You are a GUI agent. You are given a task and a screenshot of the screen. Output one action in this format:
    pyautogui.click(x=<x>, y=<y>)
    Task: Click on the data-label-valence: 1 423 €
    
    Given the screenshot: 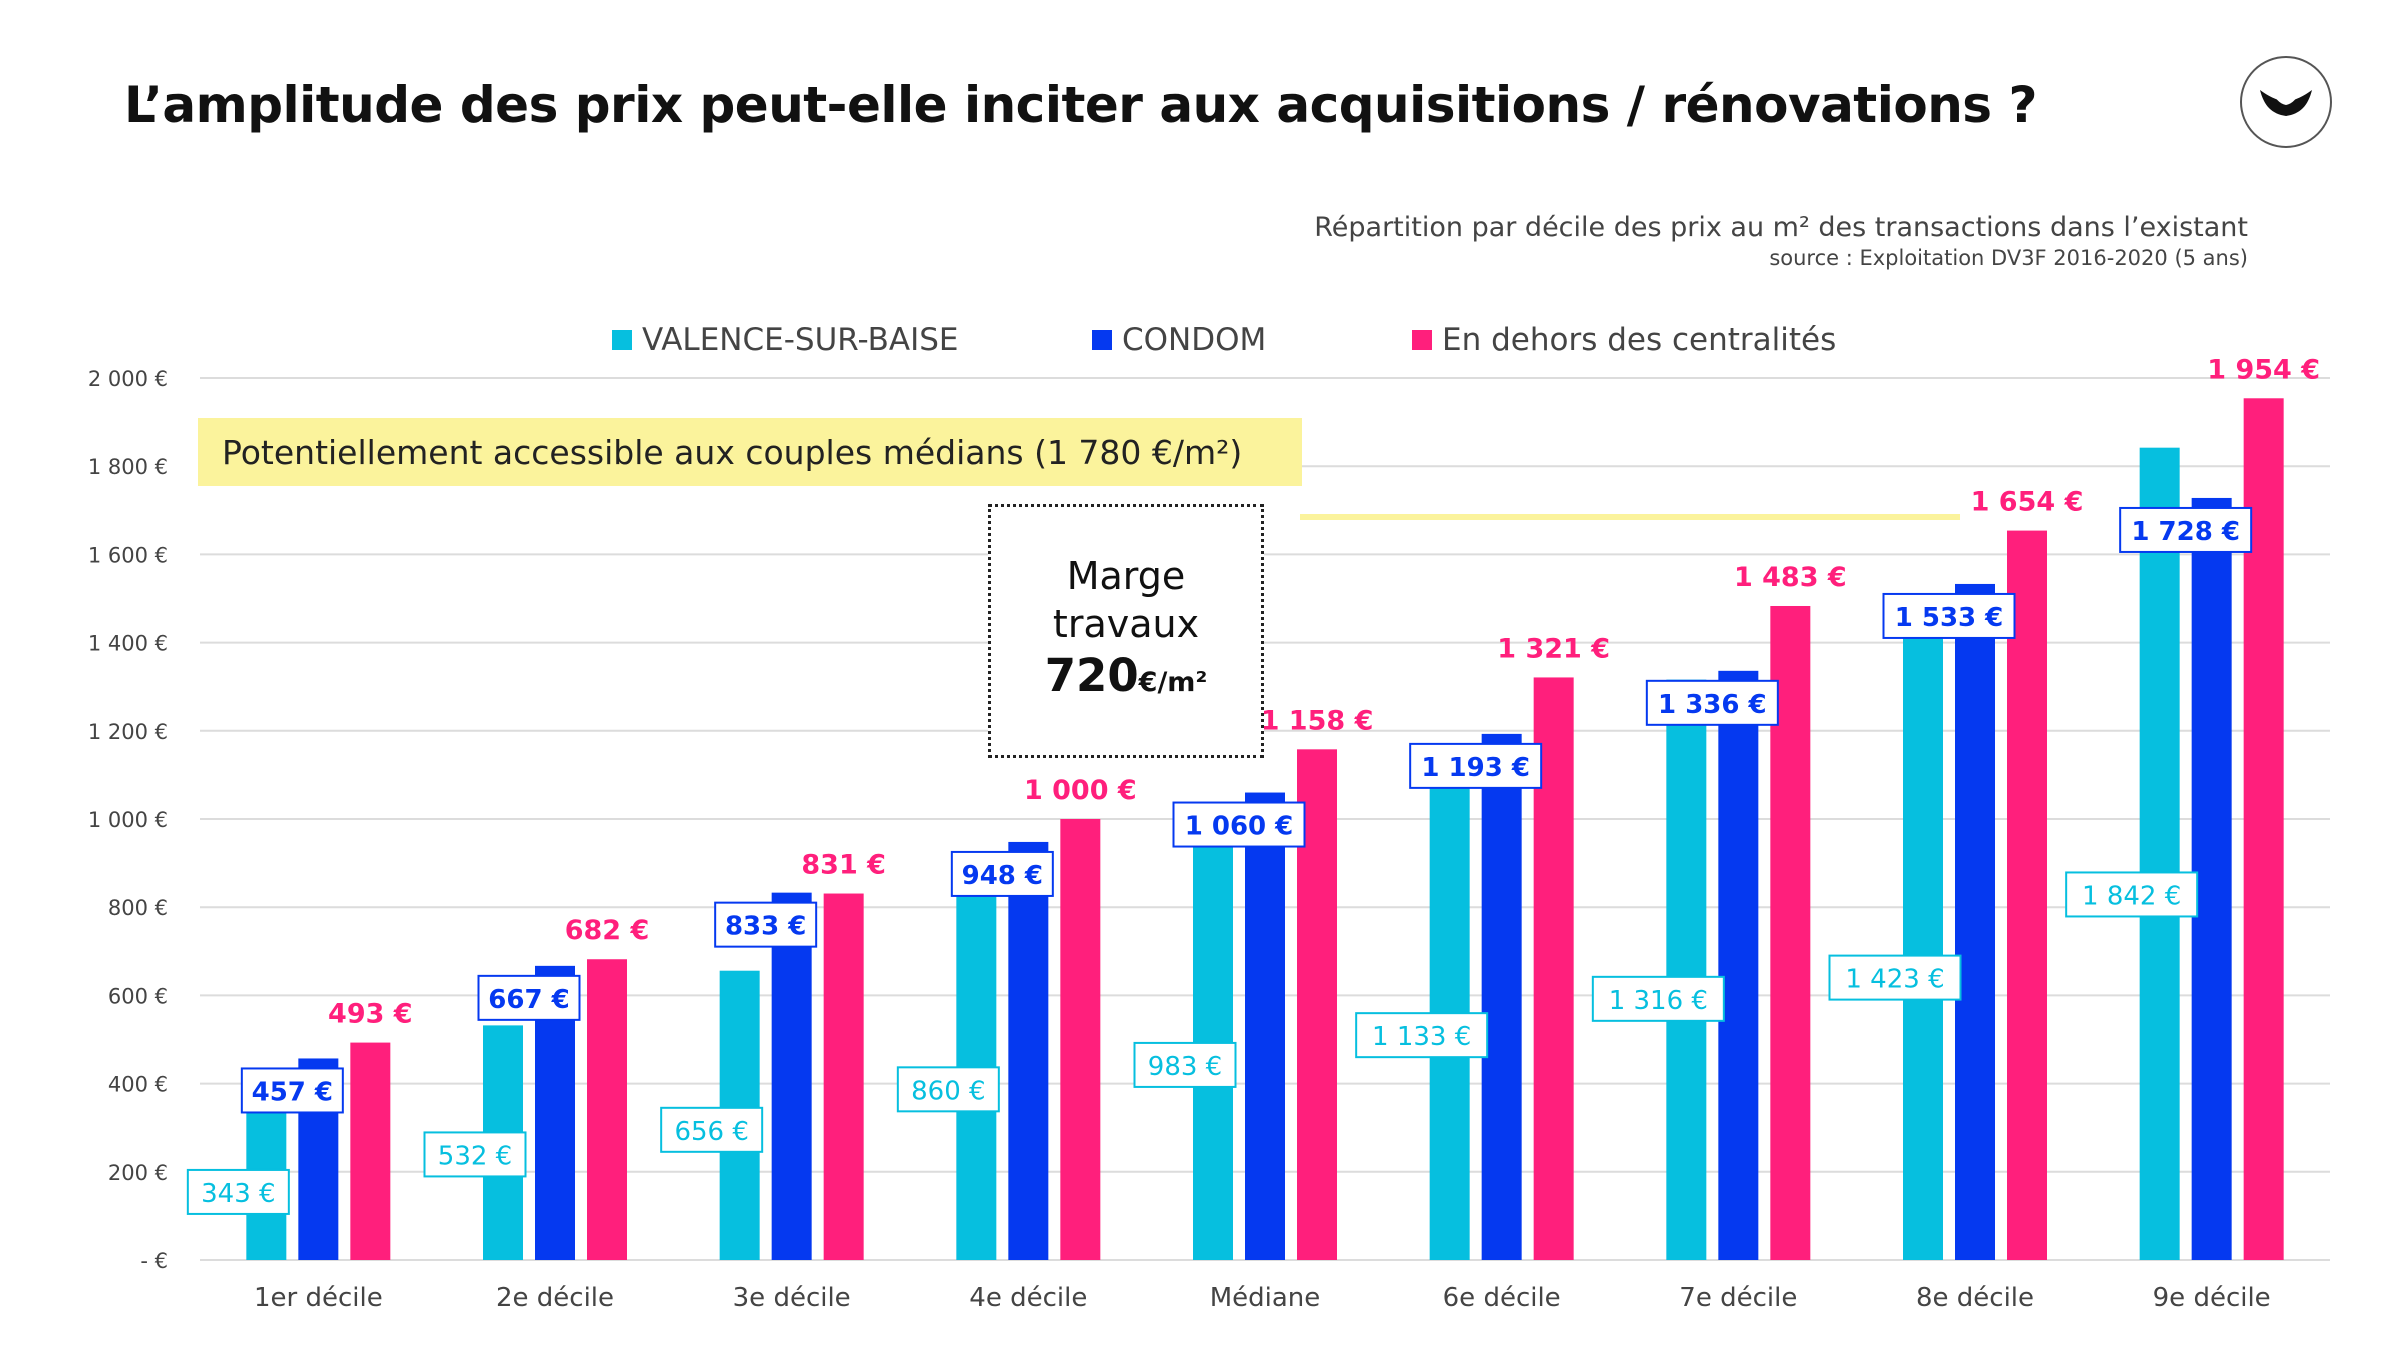 What is the action you would take?
    pyautogui.click(x=1894, y=980)
    